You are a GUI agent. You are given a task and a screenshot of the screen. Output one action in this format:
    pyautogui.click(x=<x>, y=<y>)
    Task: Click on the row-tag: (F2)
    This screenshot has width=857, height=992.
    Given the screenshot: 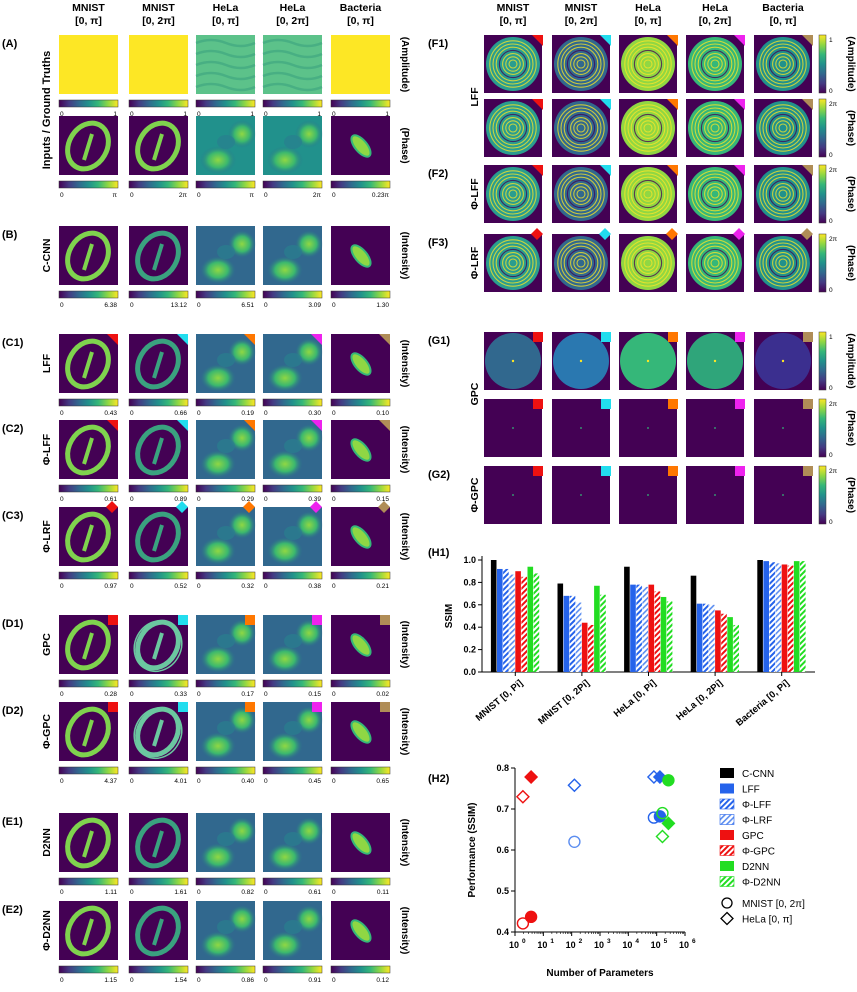 What is the action you would take?
    pyautogui.click(x=438, y=174)
    